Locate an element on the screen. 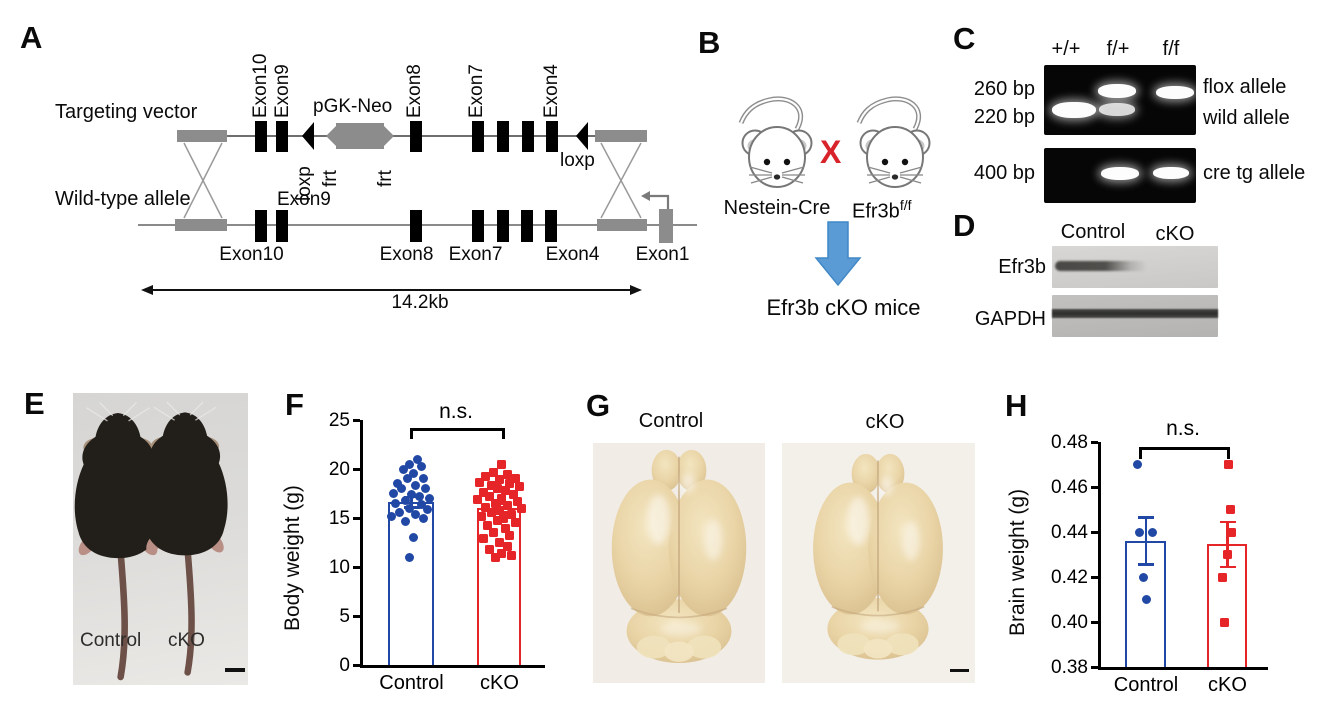 Image resolution: width=1343 pixels, height=703 pixels. breeding-scheme-graphic is located at coordinates (830, 153).